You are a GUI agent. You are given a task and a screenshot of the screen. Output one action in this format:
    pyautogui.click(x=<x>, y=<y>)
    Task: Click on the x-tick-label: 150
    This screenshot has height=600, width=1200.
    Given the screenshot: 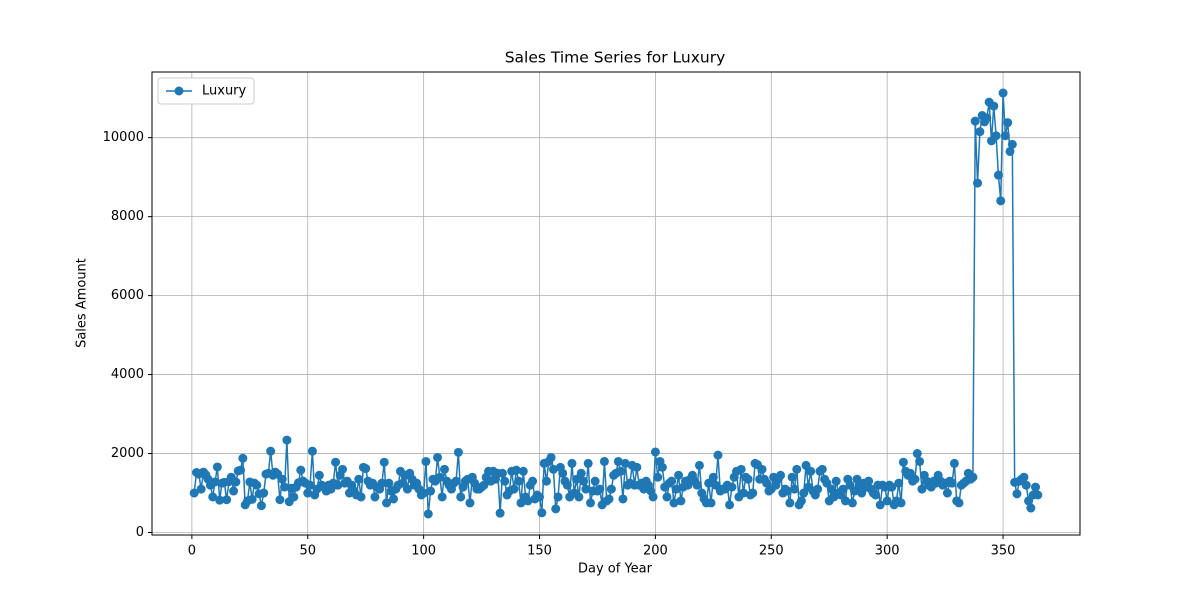 What is the action you would take?
    pyautogui.click(x=539, y=551)
    